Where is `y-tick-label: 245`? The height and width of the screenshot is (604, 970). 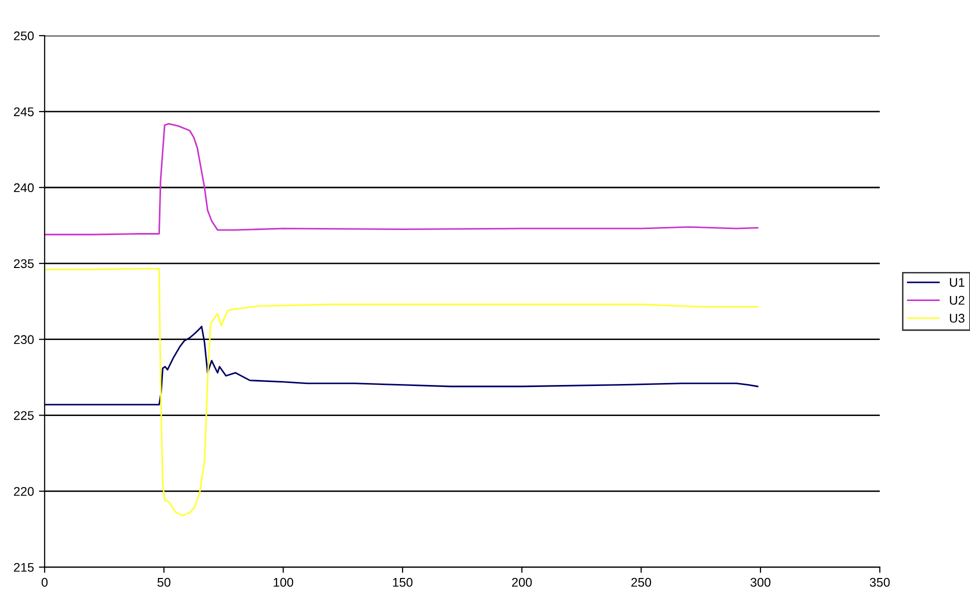 y-tick-label: 245 is located at coordinates (24, 111).